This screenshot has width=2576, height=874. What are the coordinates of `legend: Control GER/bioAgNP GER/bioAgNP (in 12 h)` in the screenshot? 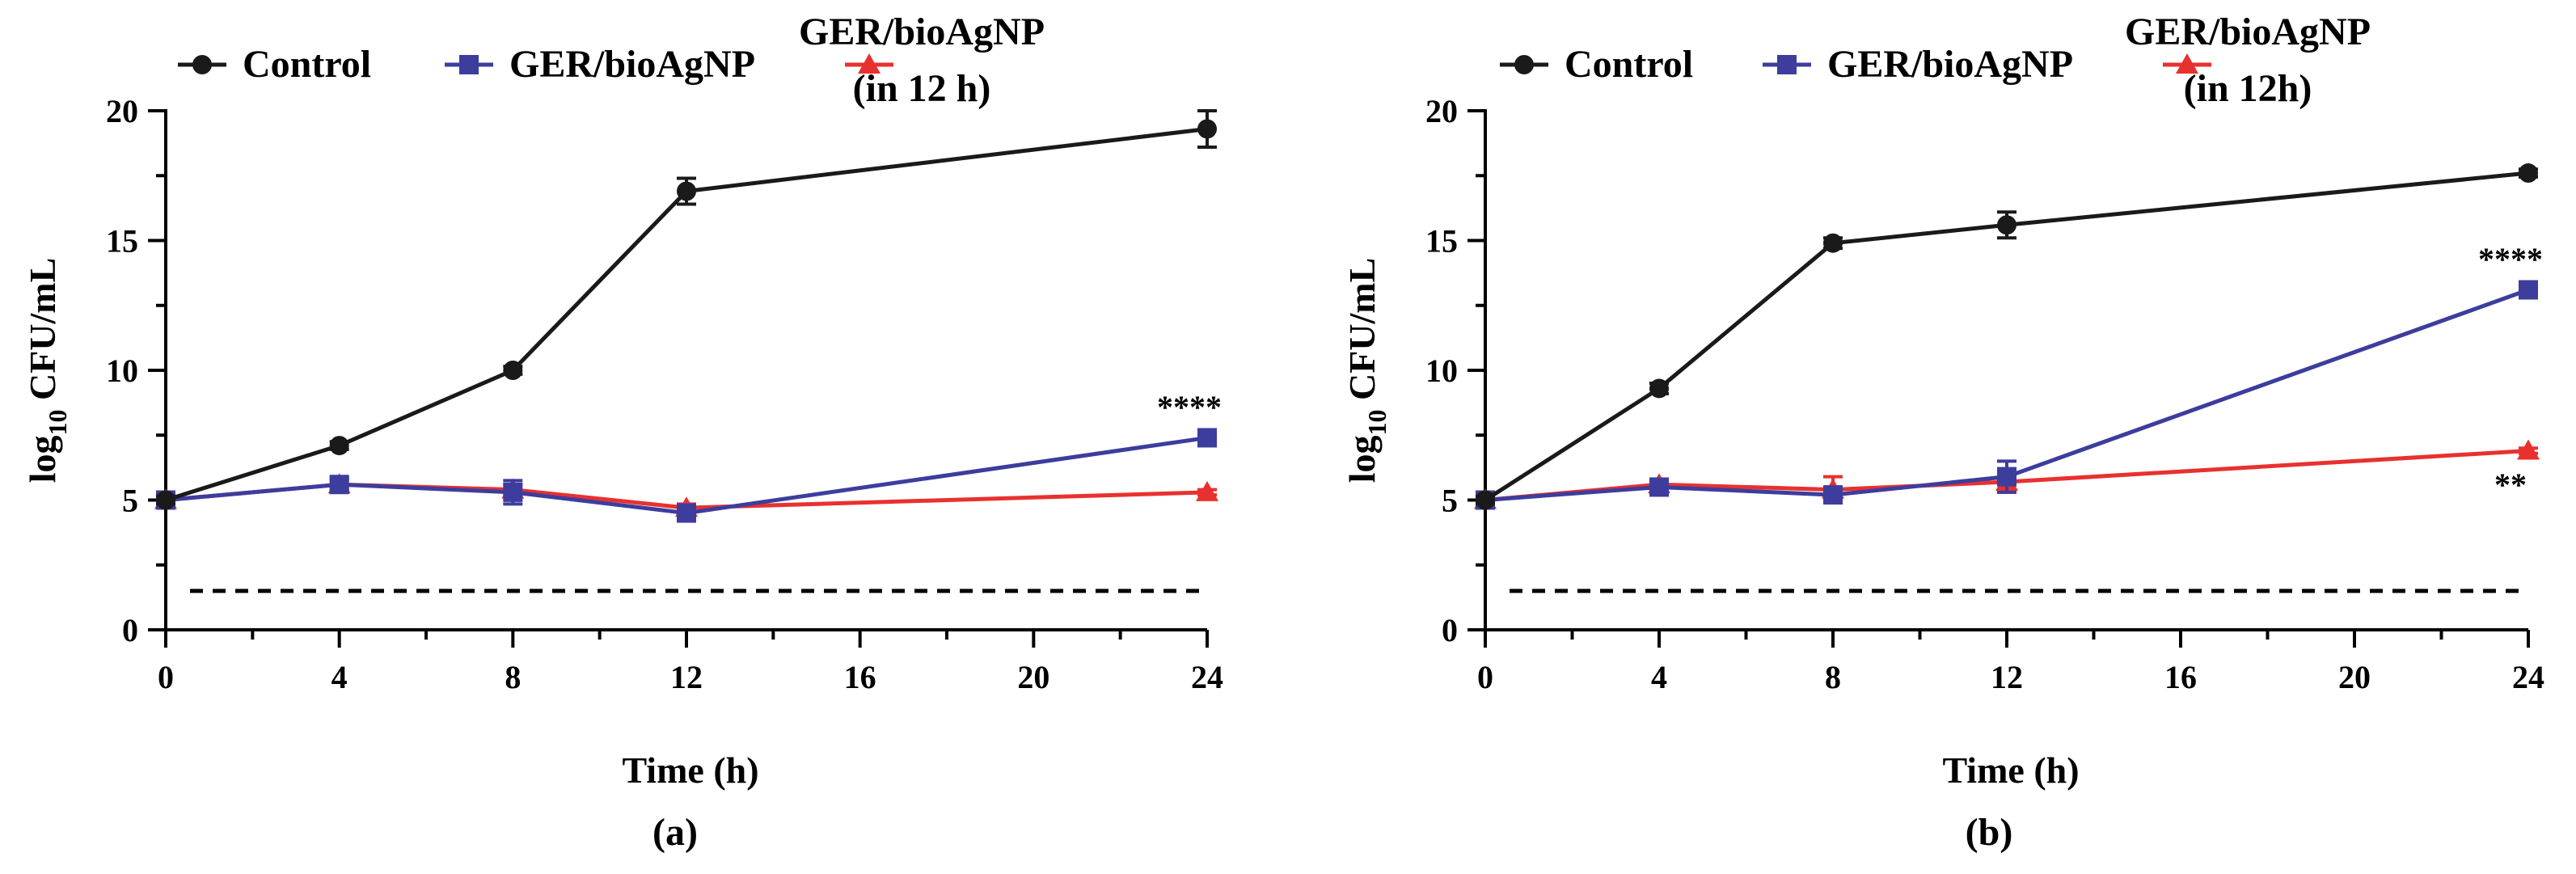 It's located at (611, 60).